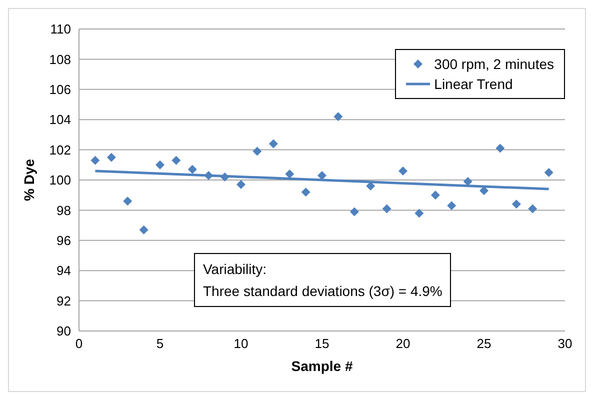 The width and height of the screenshot is (594, 400). What do you see at coordinates (63, 240) in the screenshot?
I see `y-tick-label: 96` at bounding box center [63, 240].